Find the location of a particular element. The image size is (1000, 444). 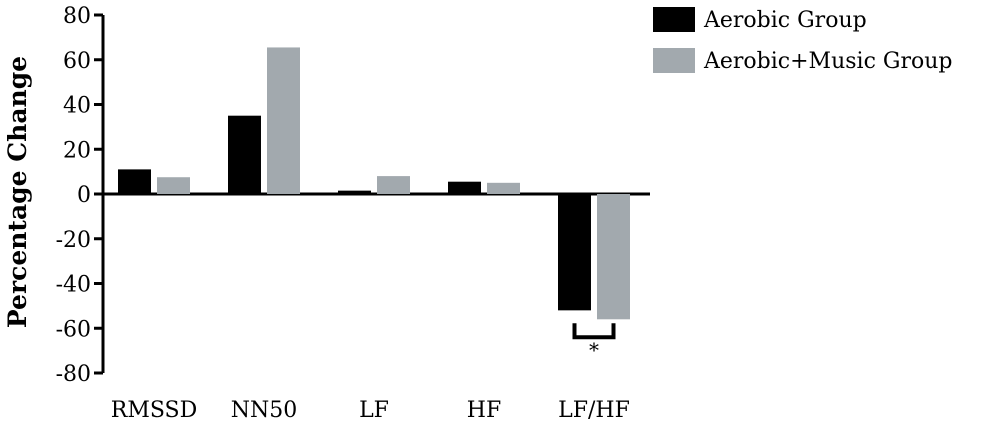

y-tick-label: 0 is located at coordinates (84, 195).